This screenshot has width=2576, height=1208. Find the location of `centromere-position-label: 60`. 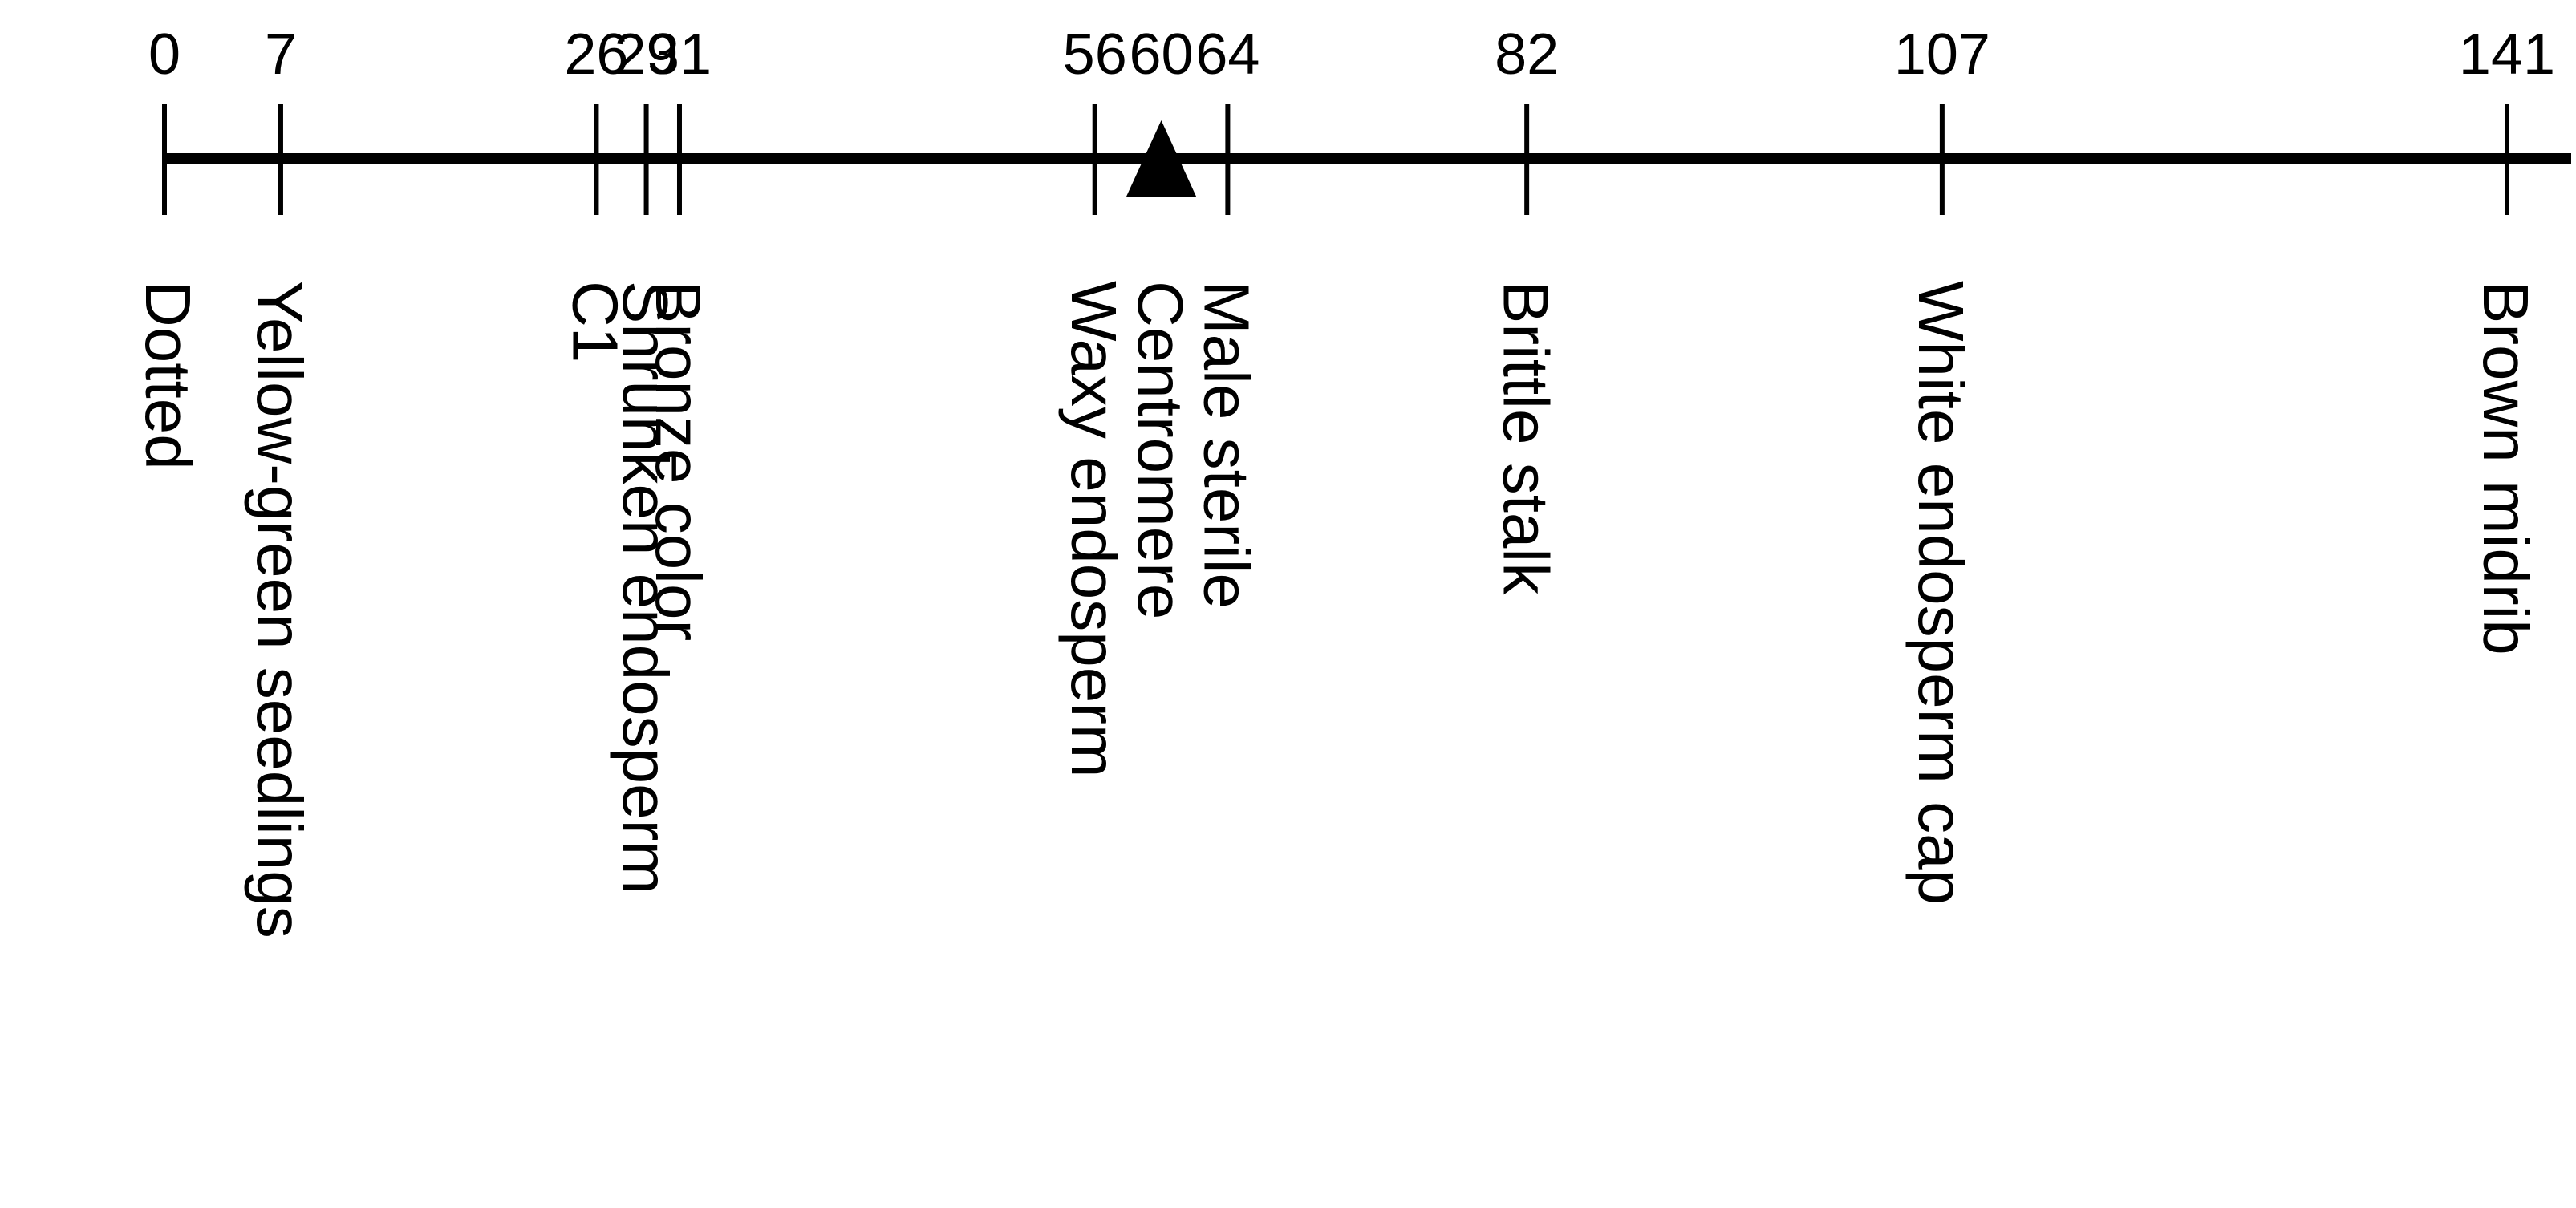

centromere-position-label: 60 is located at coordinates (1162, 55).